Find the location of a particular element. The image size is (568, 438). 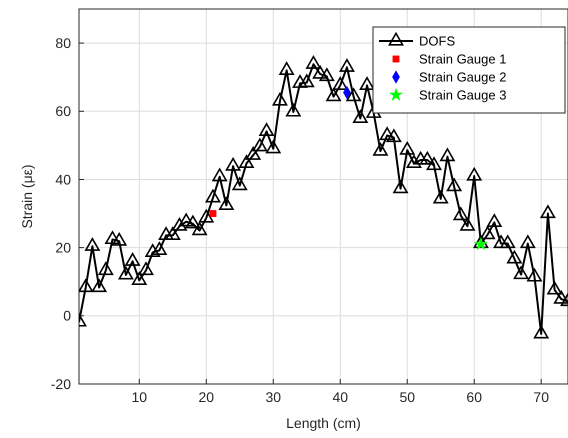

y-tick-label: 40 is located at coordinates (63, 179).